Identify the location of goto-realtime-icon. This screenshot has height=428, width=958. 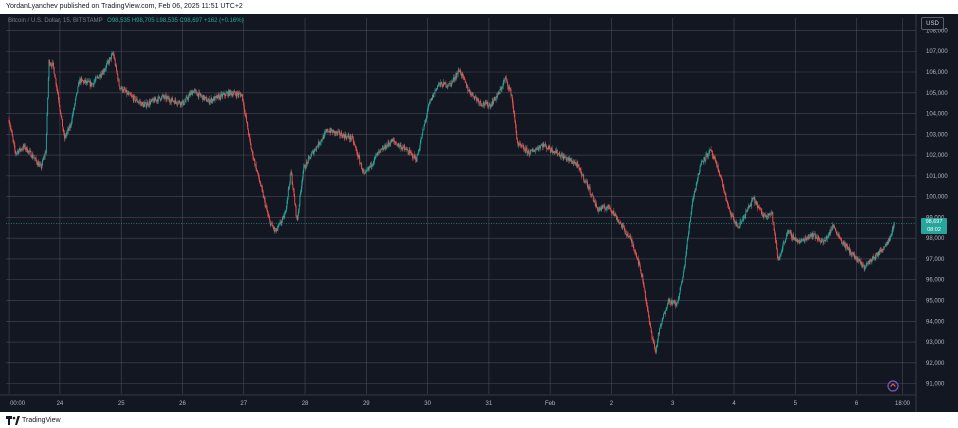
(893, 386).